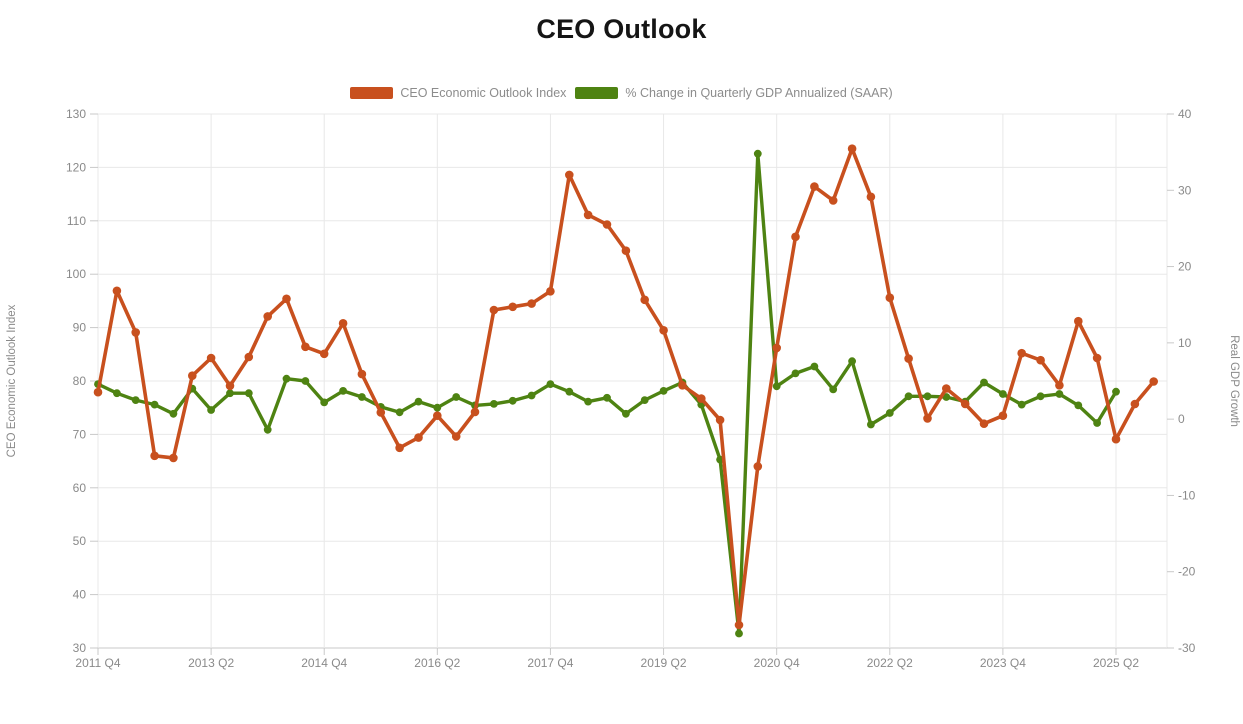  What do you see at coordinates (621, 29) in the screenshot?
I see `chart-title: CEO Outlook` at bounding box center [621, 29].